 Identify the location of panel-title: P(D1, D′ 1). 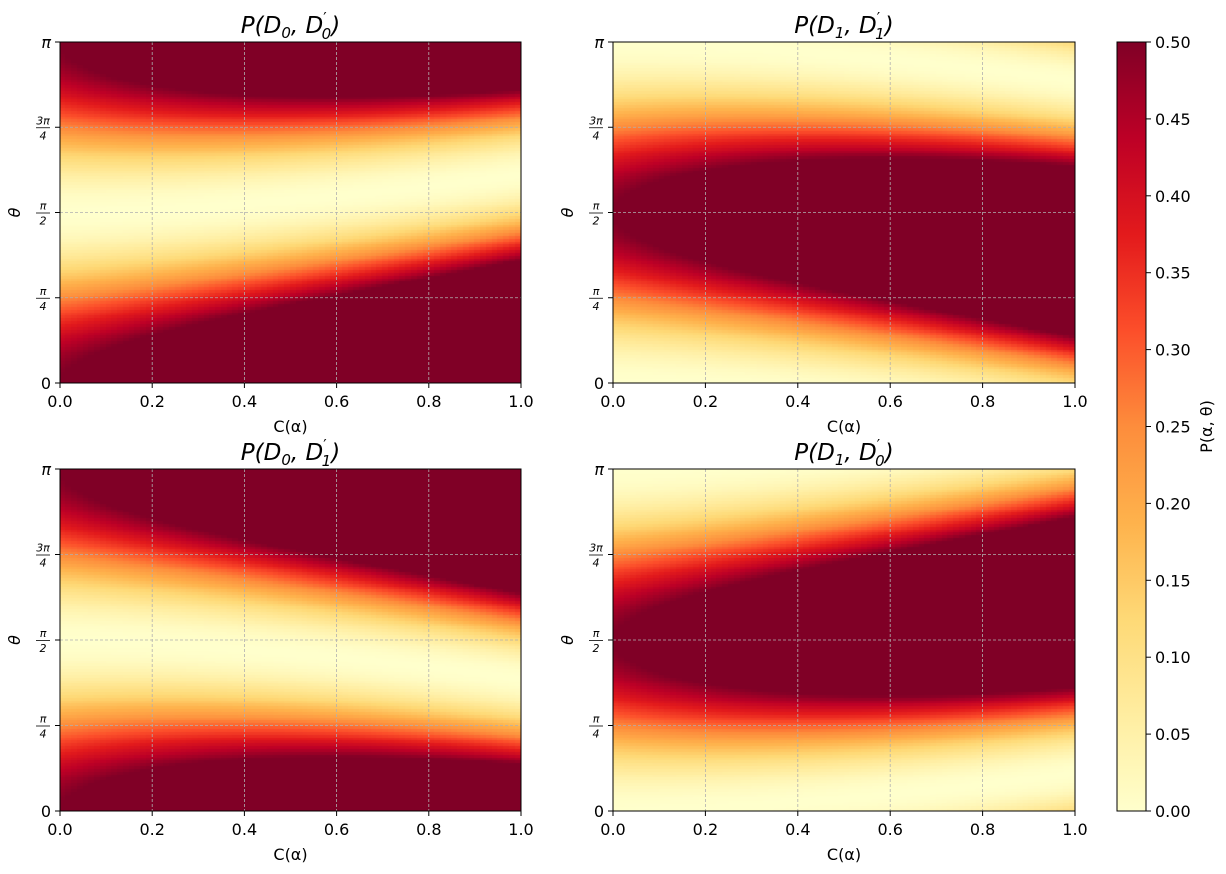
(843, 26).